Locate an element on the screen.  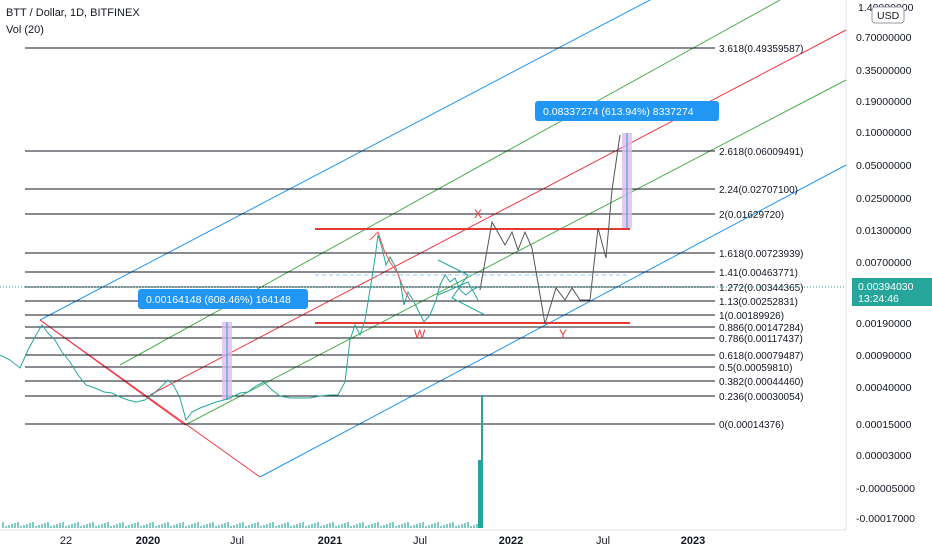
currency-label: USD is located at coordinates (888, 16).